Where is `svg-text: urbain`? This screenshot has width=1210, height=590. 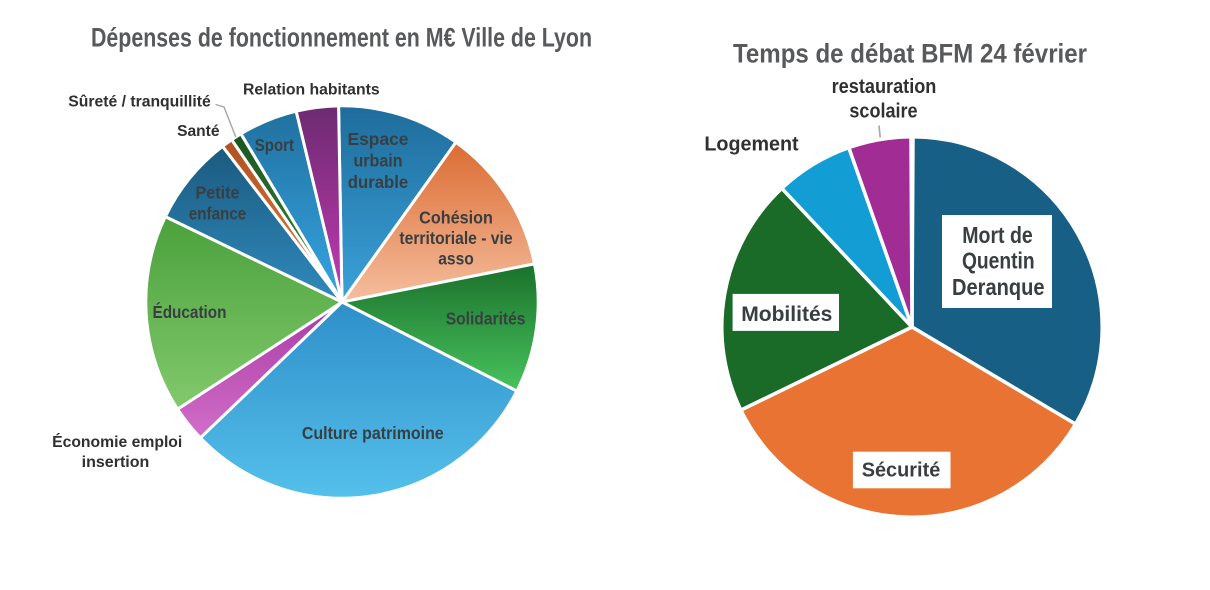 svg-text: urbain is located at coordinates (378, 161).